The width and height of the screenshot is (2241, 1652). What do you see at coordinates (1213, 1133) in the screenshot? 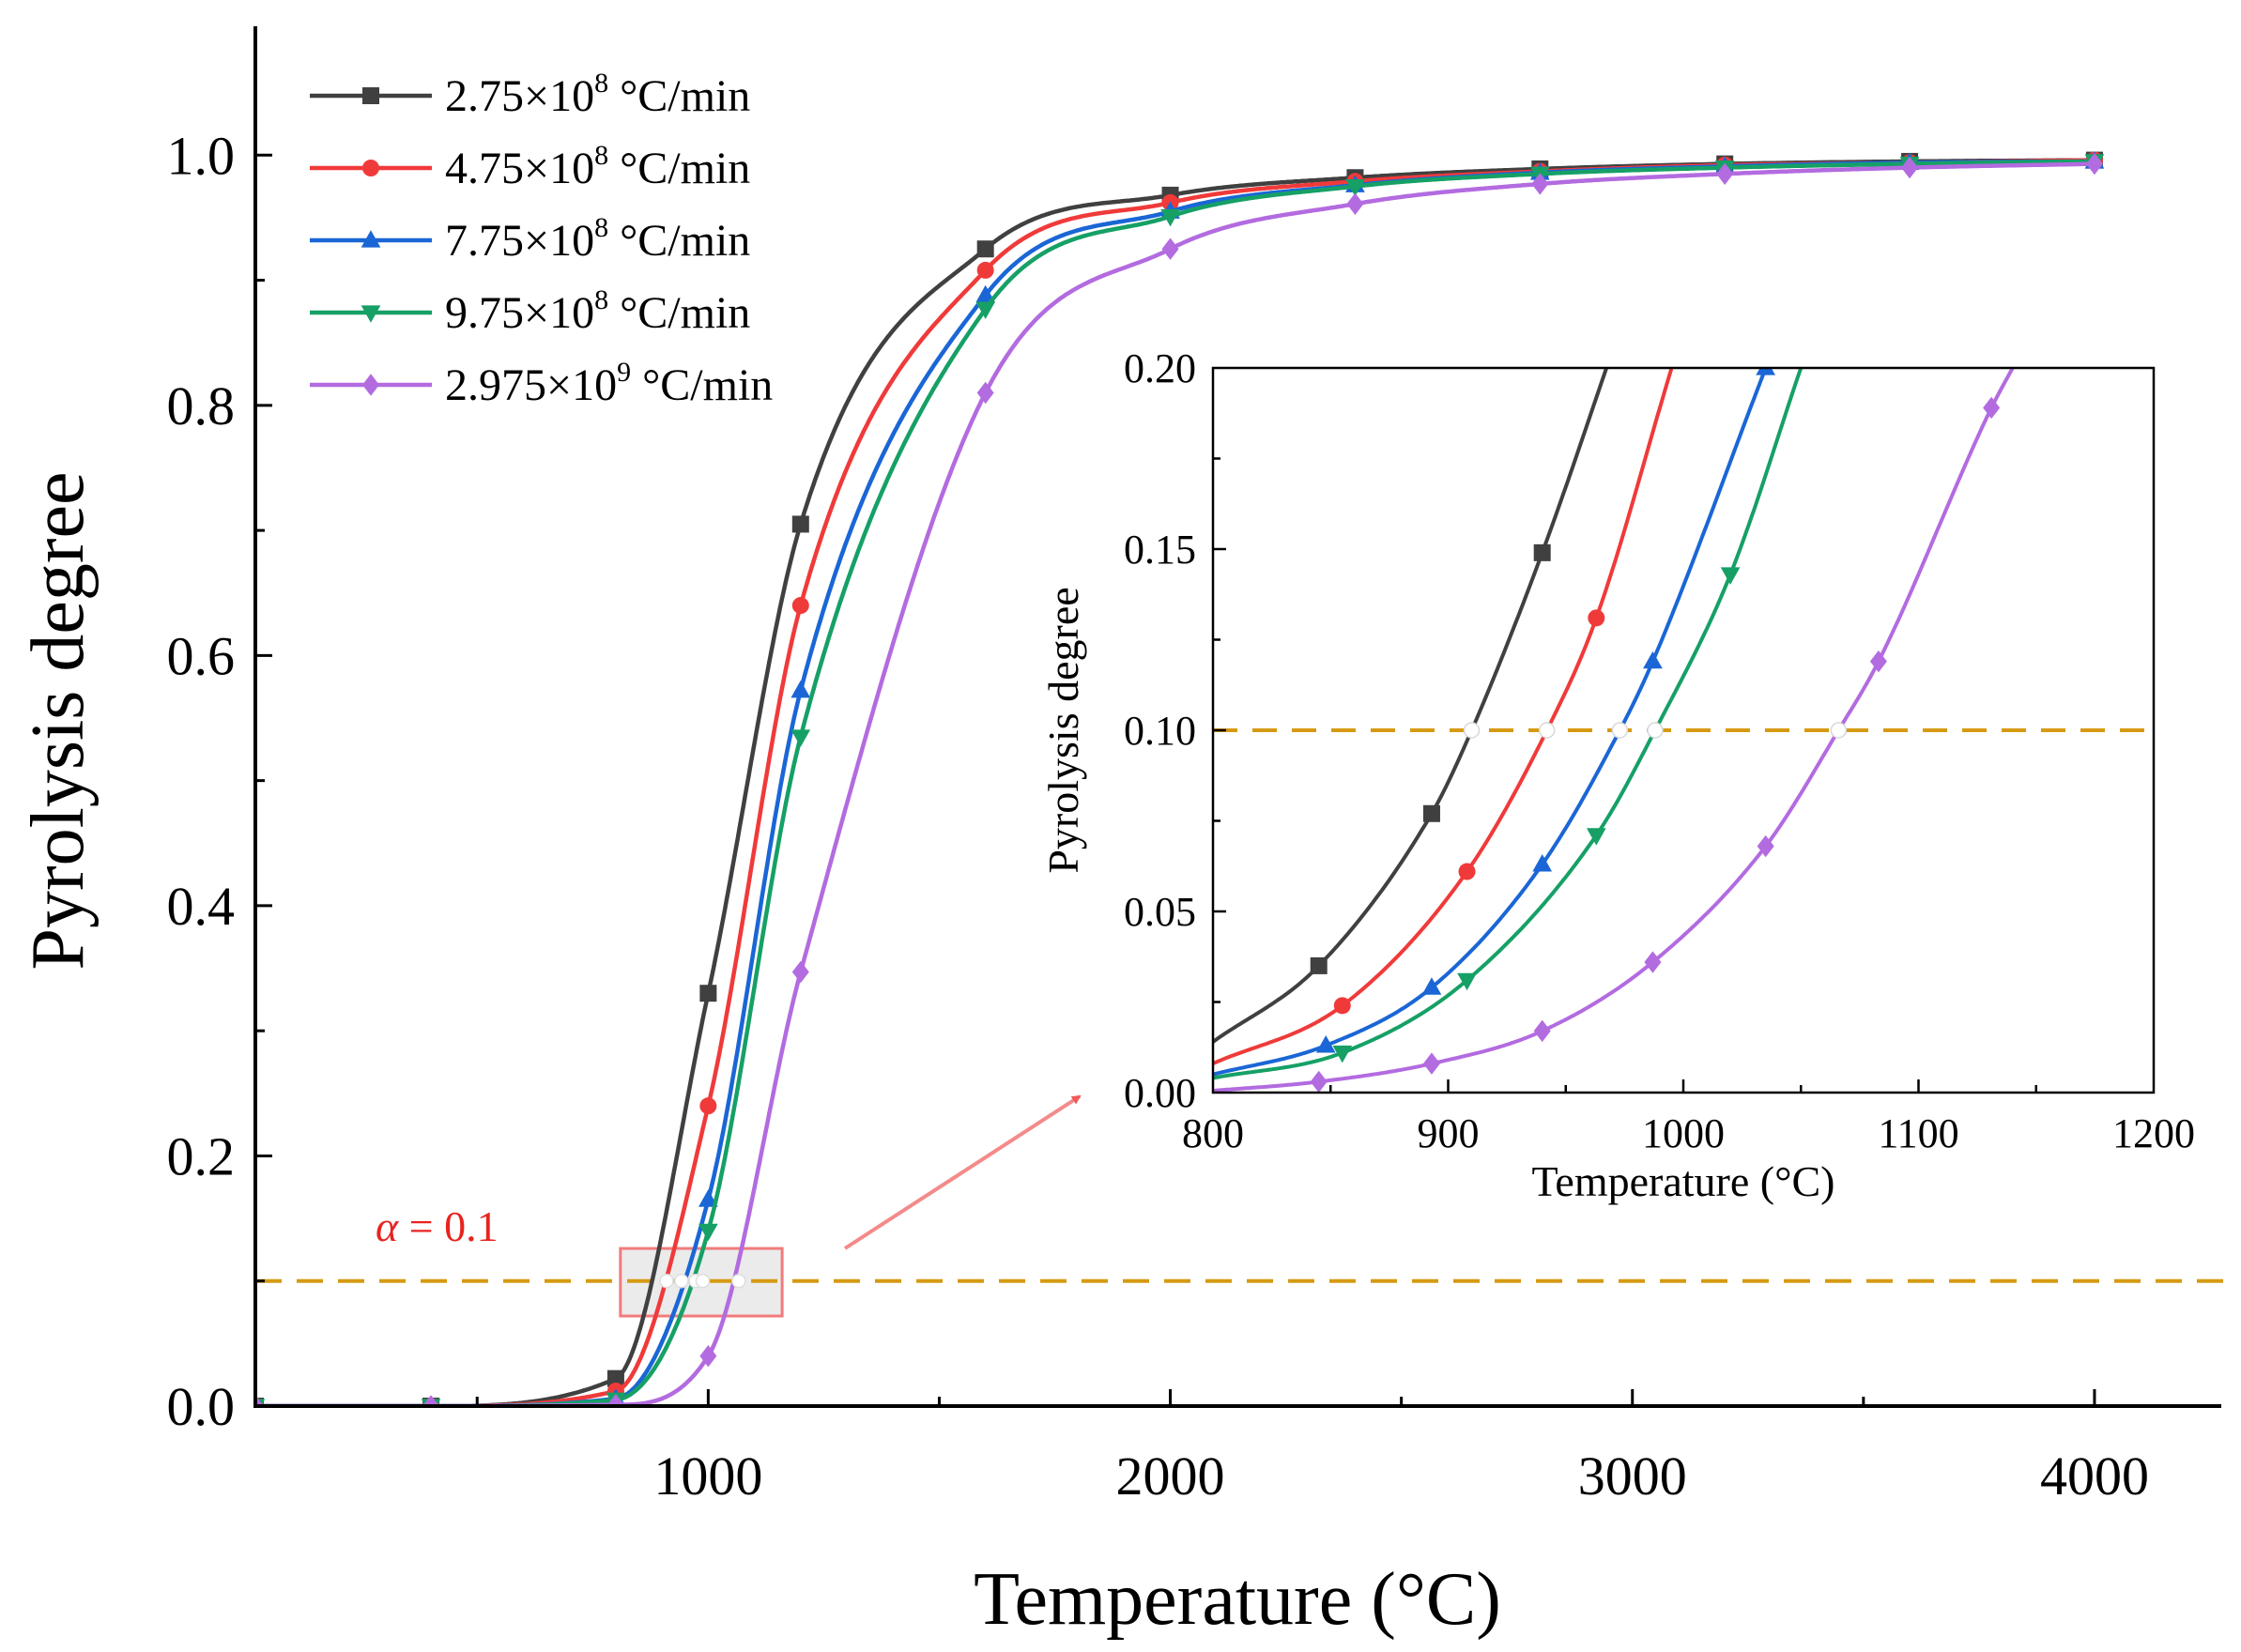
I see `inset-x-tick-label: 800` at bounding box center [1213, 1133].